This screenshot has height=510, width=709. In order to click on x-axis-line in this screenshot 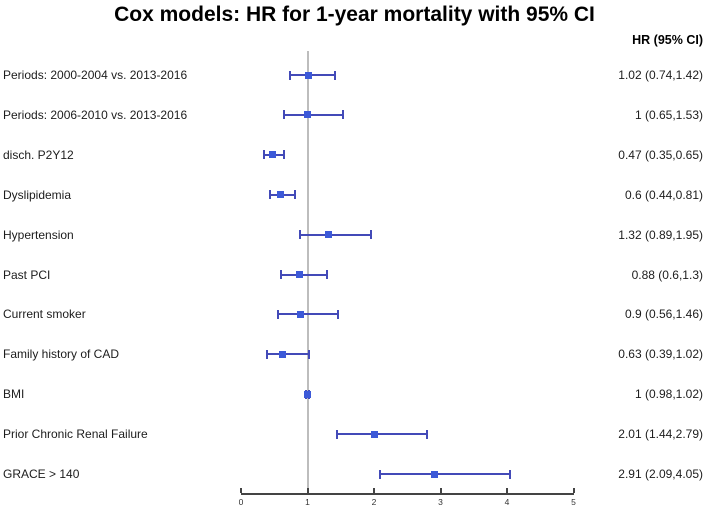, I will do `click(407, 494)`.